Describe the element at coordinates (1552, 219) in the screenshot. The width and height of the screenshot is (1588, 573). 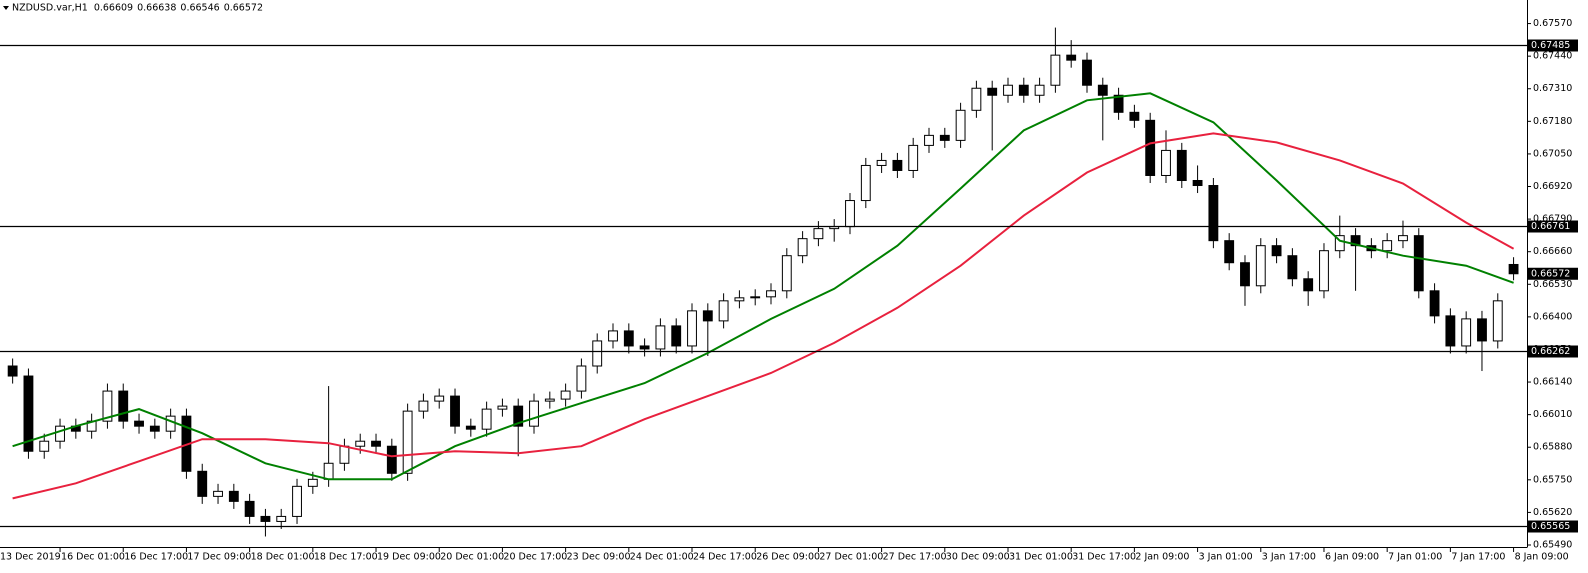
I see `y-tick-label: 0.66790` at that location.